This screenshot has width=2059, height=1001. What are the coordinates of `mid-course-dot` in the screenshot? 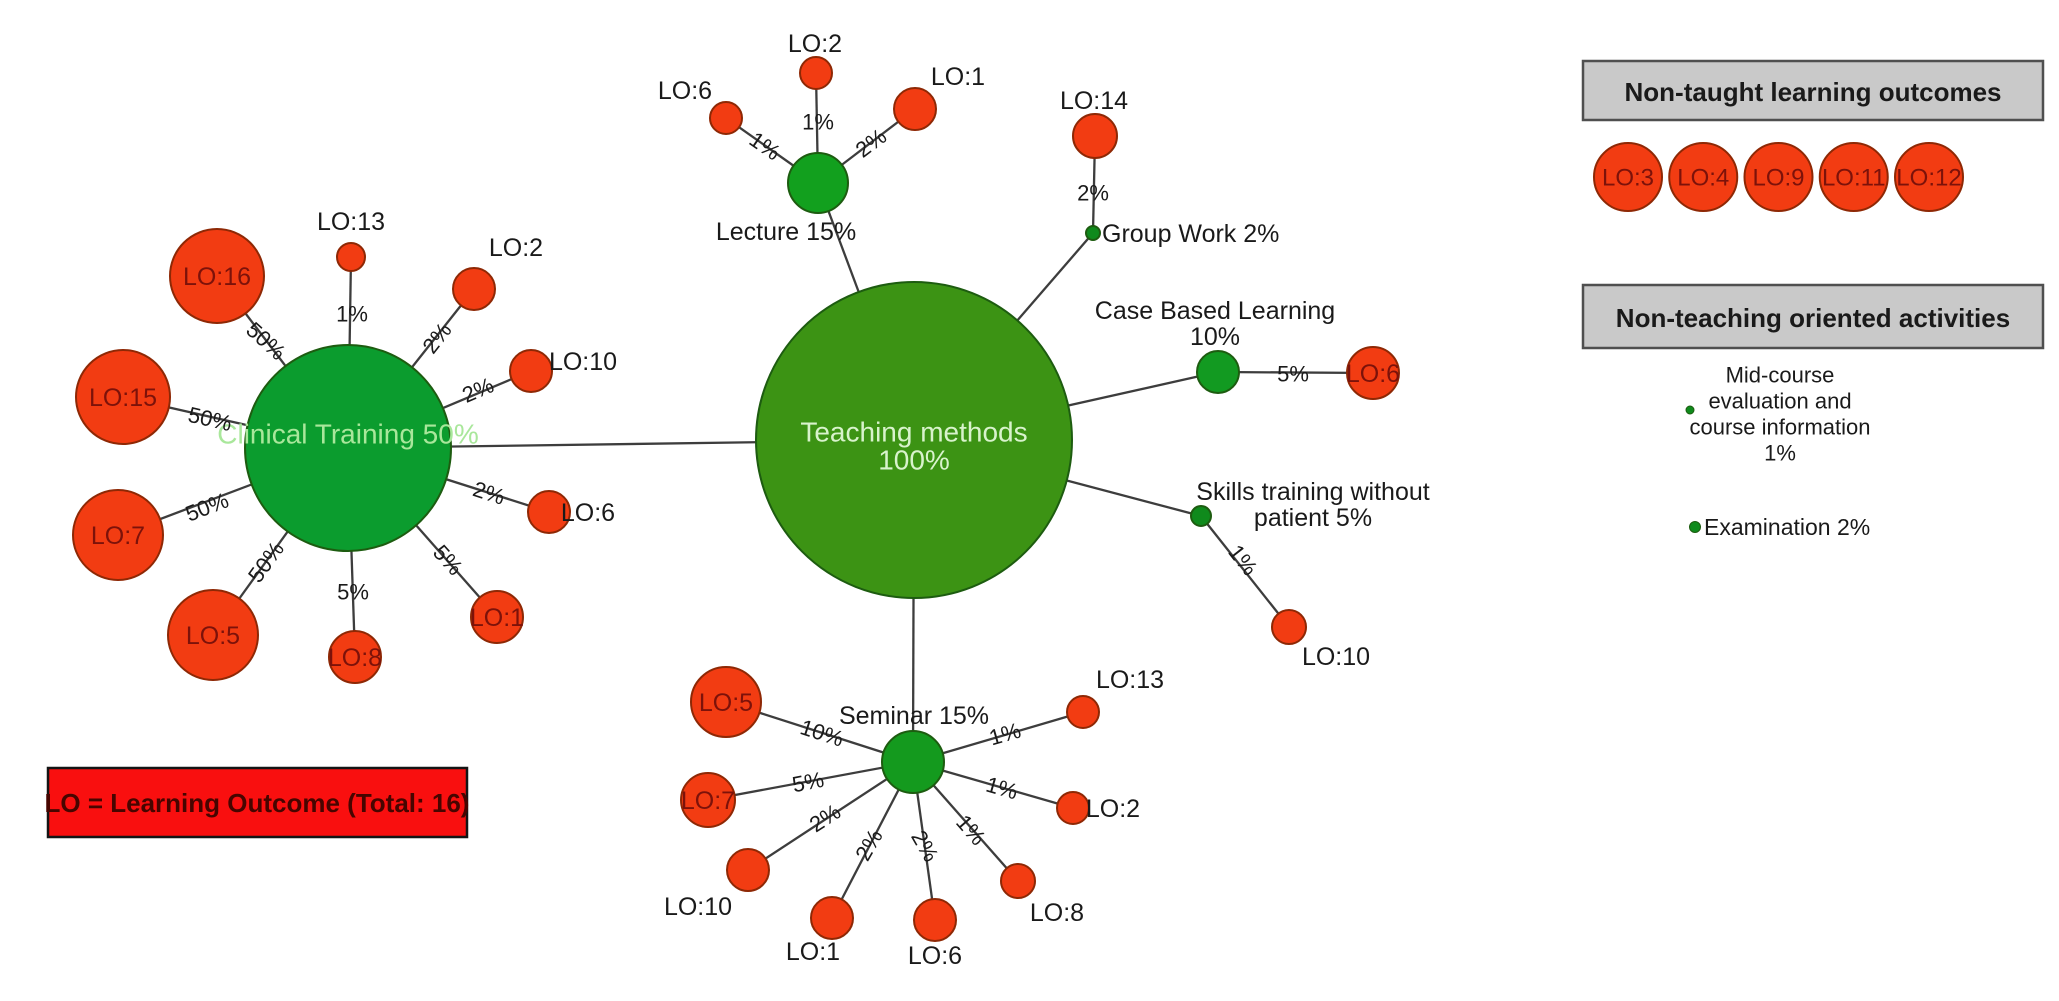 It's located at (1690, 410).